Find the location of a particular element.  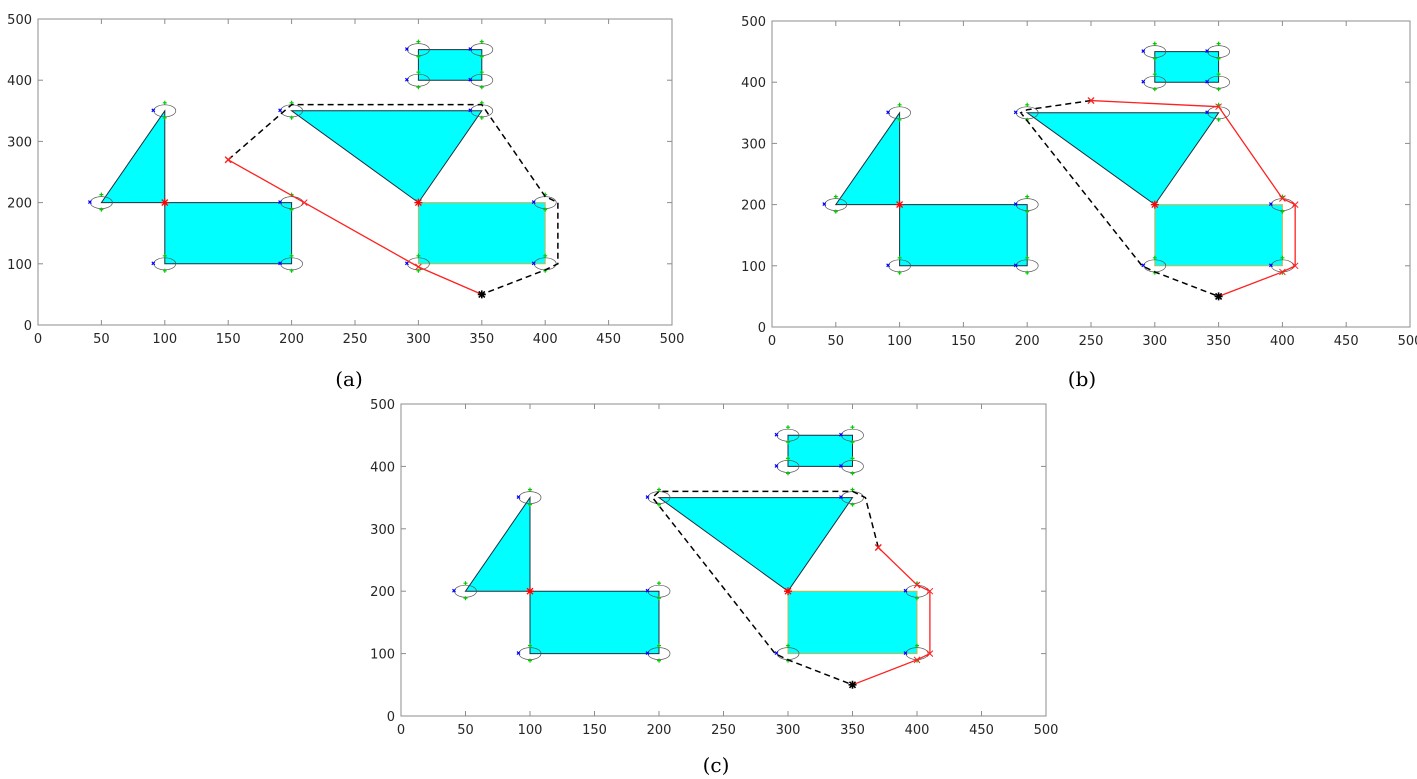

y-tick-label: 0 is located at coordinates (391, 717).